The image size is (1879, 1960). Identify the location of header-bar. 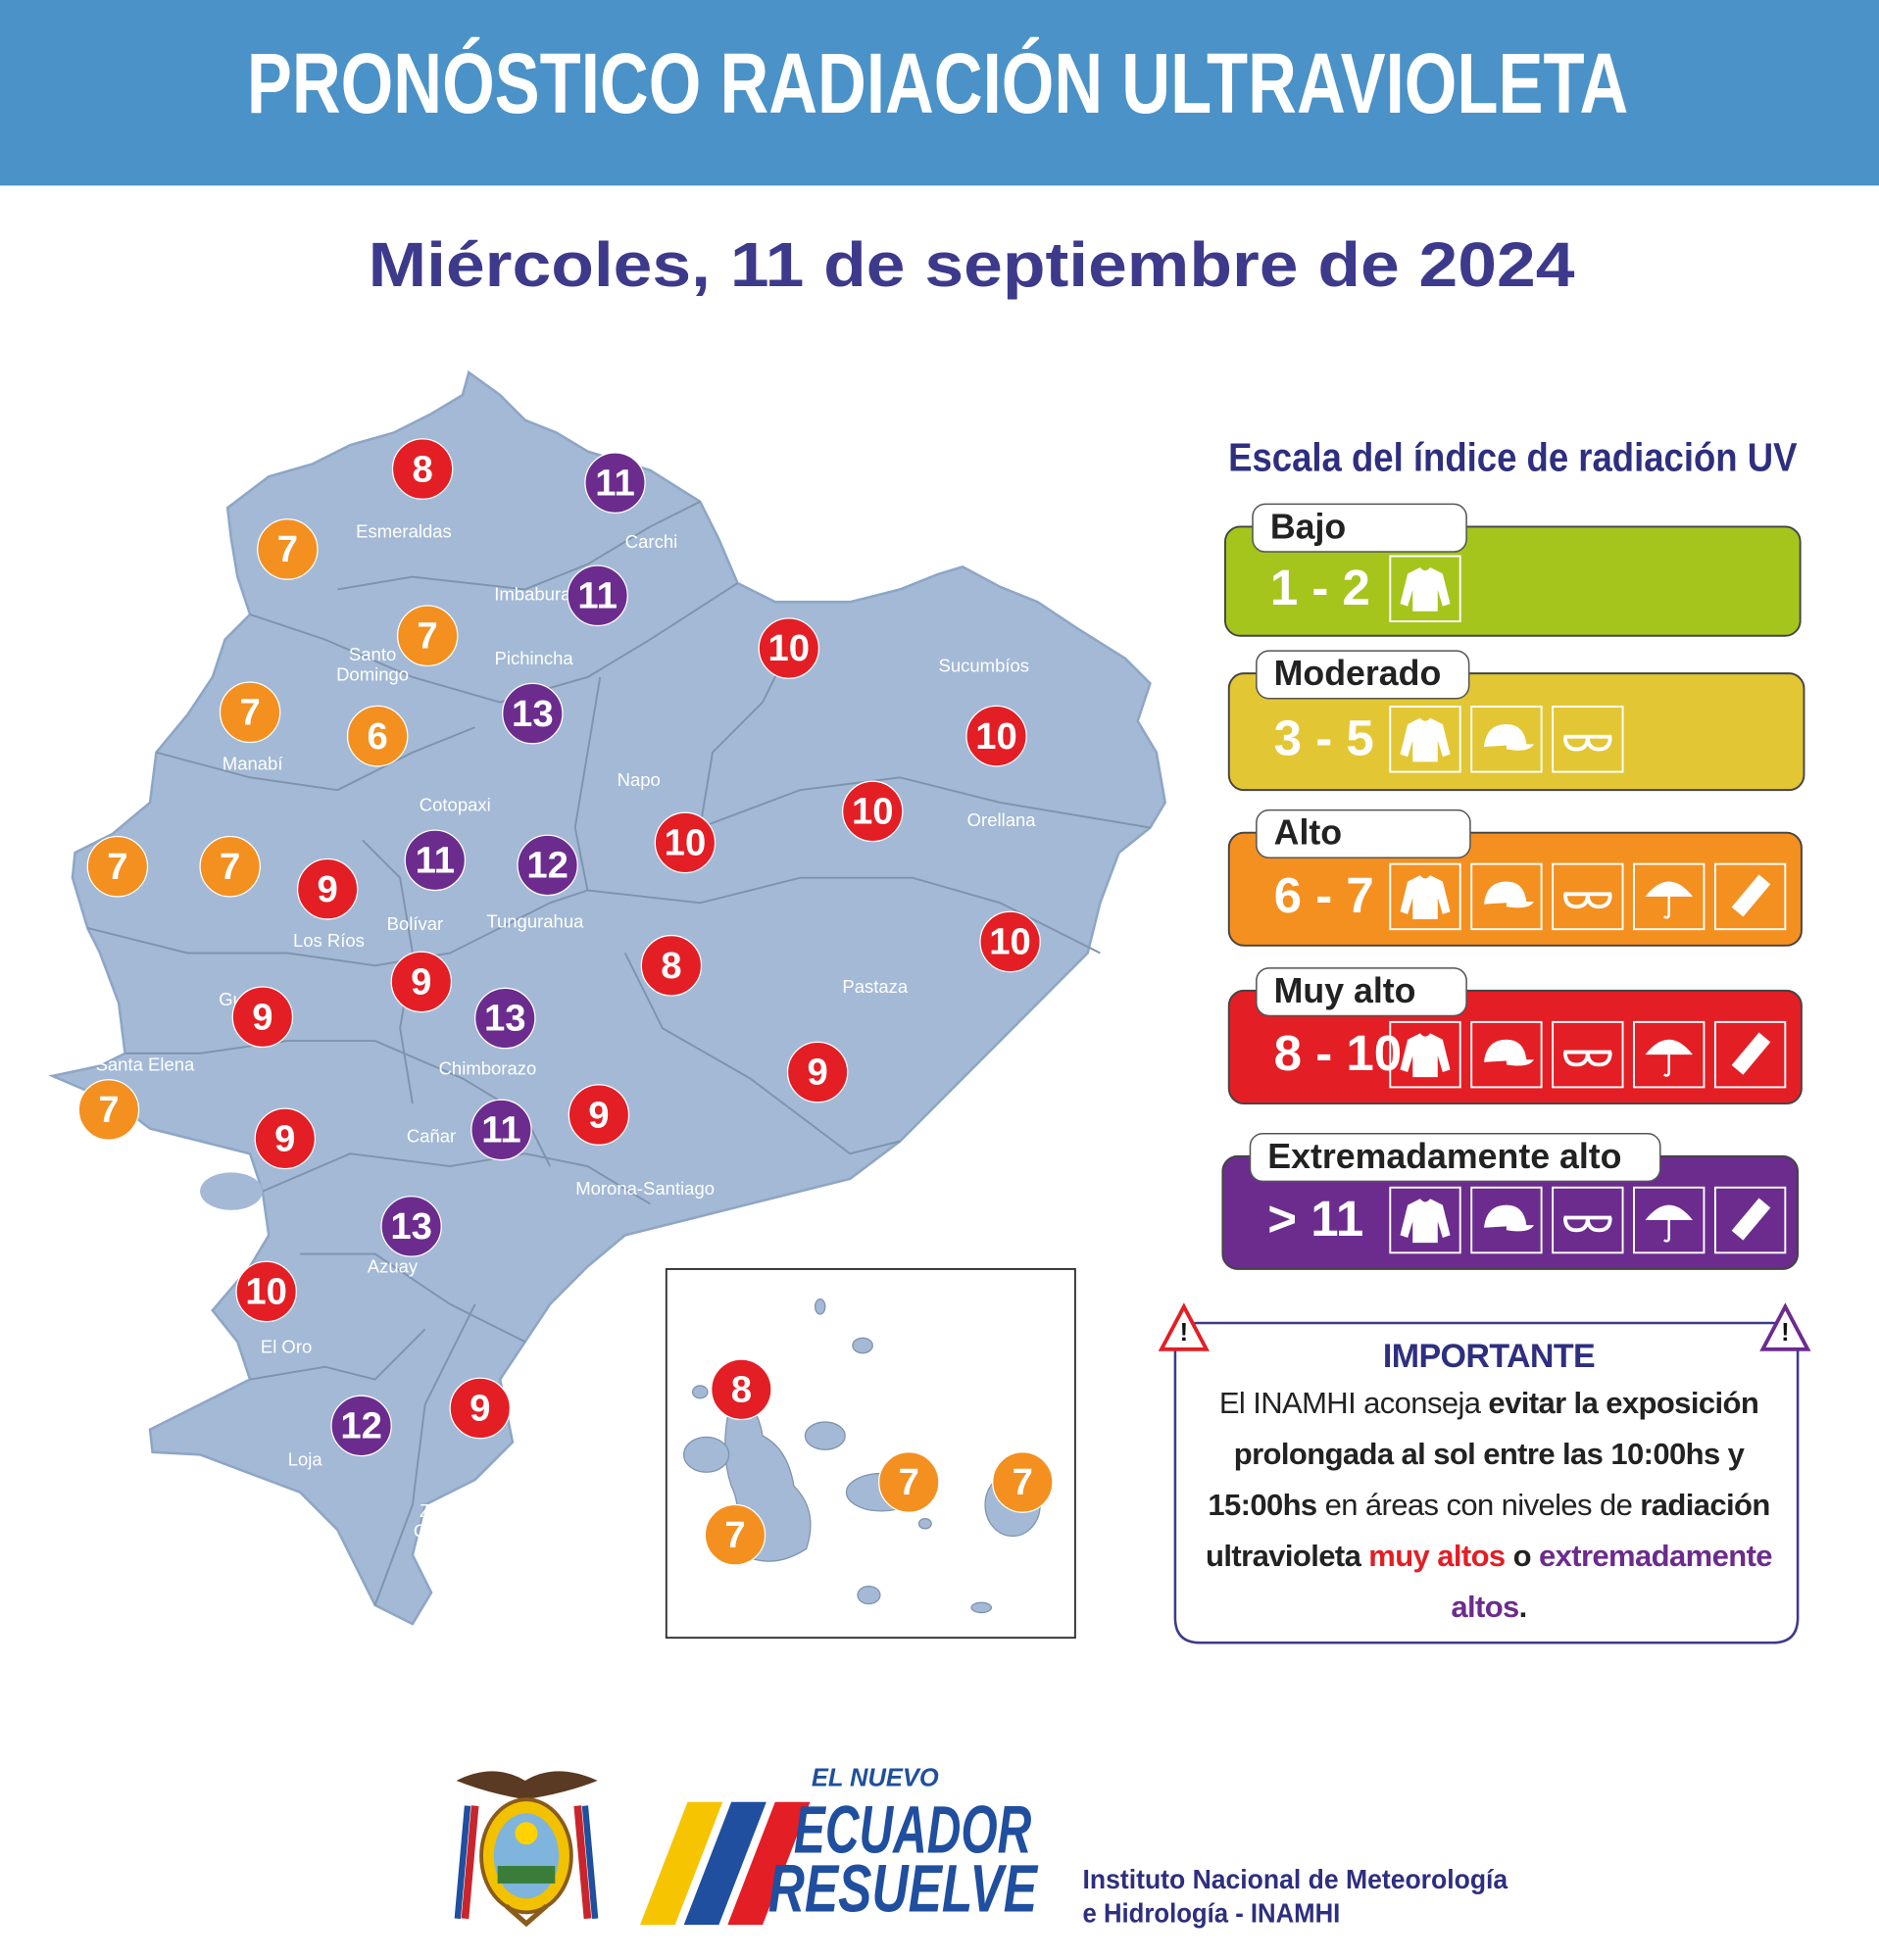
(939, 93).